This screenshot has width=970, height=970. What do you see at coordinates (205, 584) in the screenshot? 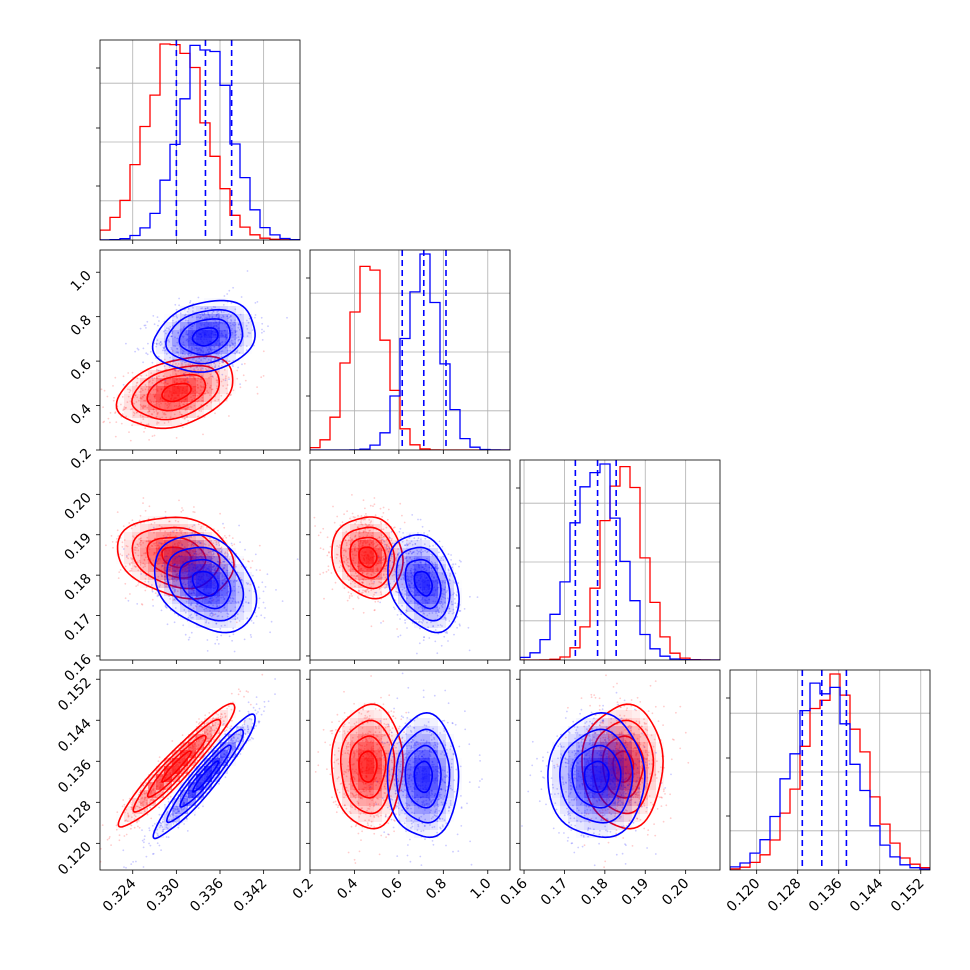
I see `contour-line` at bounding box center [205, 584].